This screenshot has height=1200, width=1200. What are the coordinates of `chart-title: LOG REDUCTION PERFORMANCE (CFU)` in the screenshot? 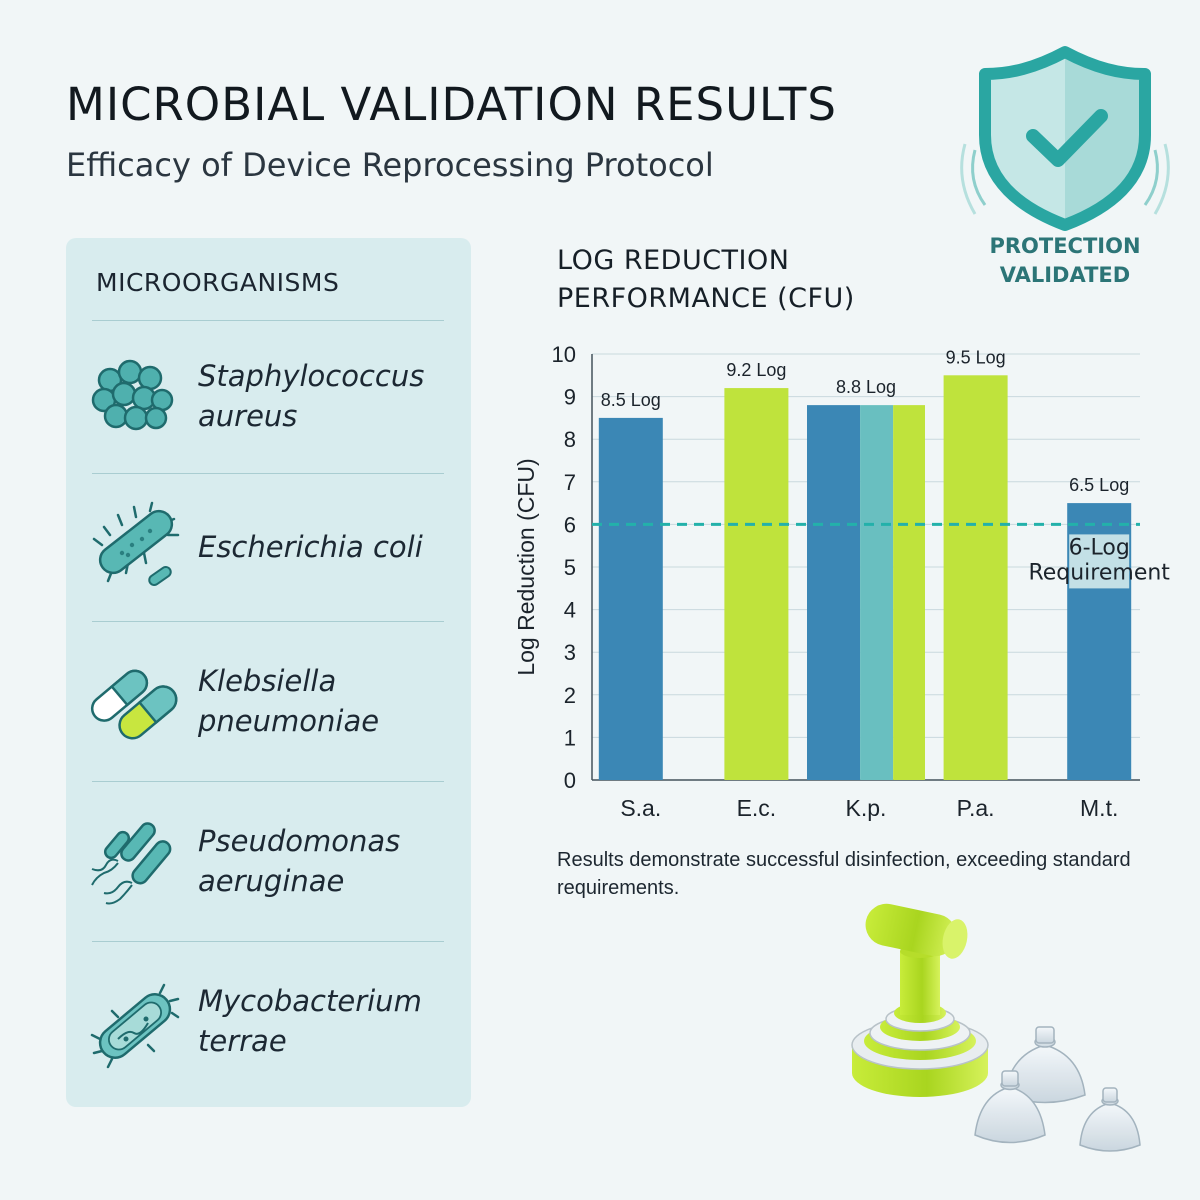 It's located at (706, 279).